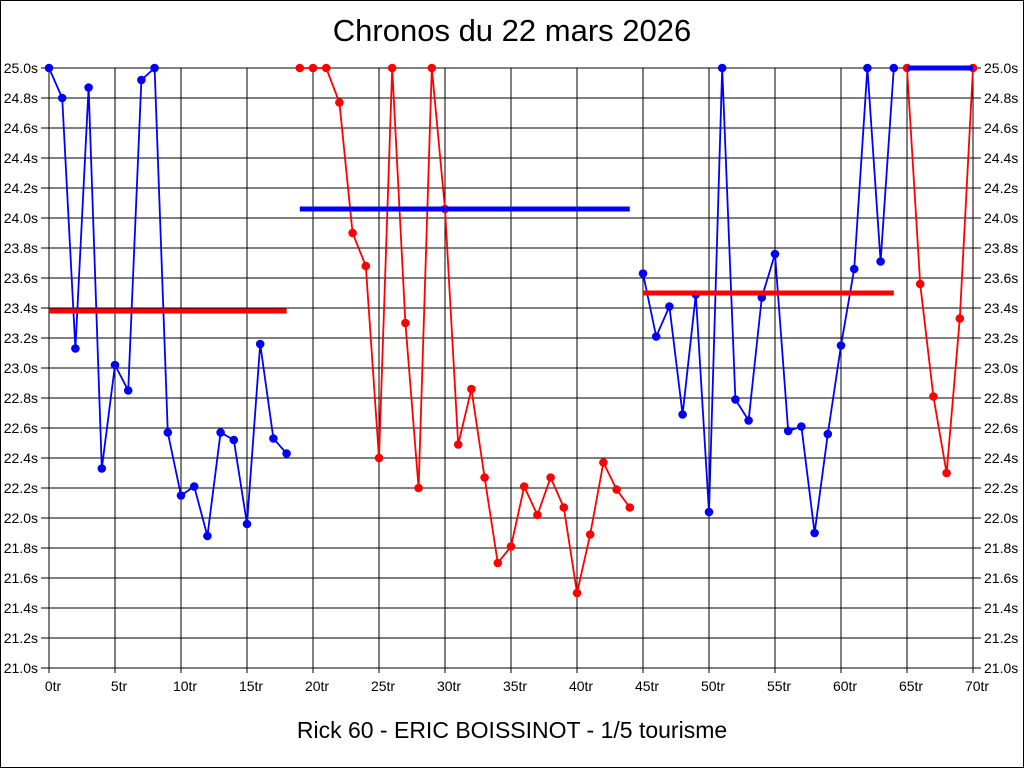 The image size is (1024, 768). I want to click on x-axis-label: 15tr, so click(251, 686).